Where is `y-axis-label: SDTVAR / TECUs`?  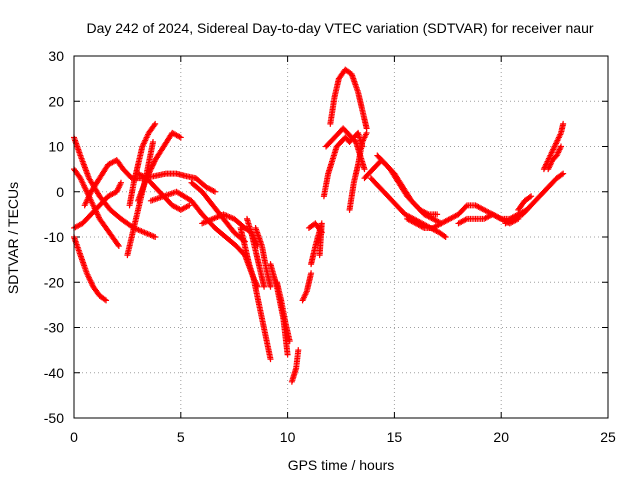 y-axis-label: SDTVAR / TECUs is located at coordinates (13, 238).